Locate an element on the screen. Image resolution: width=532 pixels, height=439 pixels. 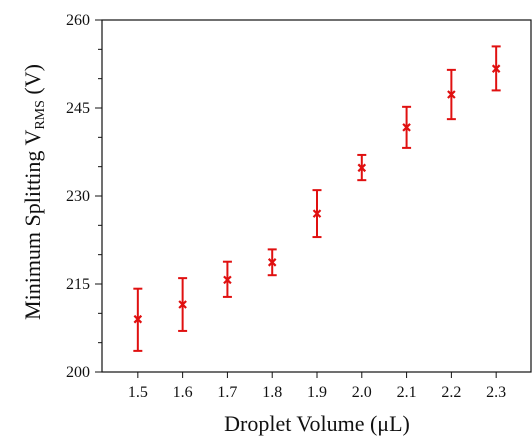
y-axis-ticks: 200 215 230 245 260 is located at coordinates (84, 196).